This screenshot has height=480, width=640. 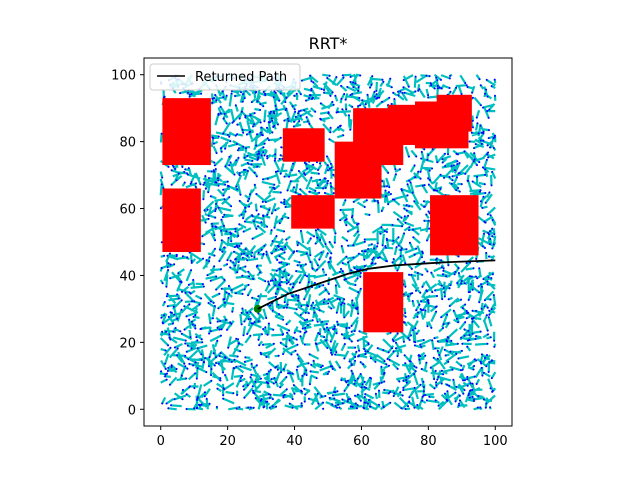 What do you see at coordinates (127, 210) in the screenshot?
I see `y-tick-label: 60` at bounding box center [127, 210].